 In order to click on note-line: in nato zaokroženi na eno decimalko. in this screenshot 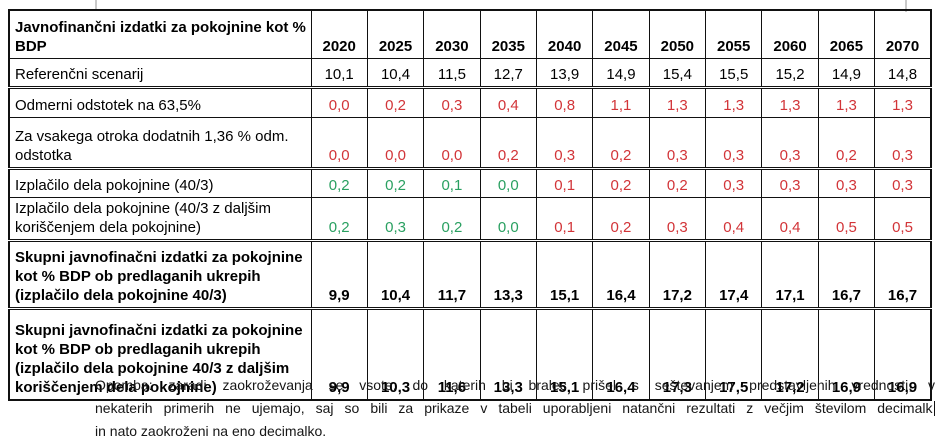, I will do `click(515, 431)`.